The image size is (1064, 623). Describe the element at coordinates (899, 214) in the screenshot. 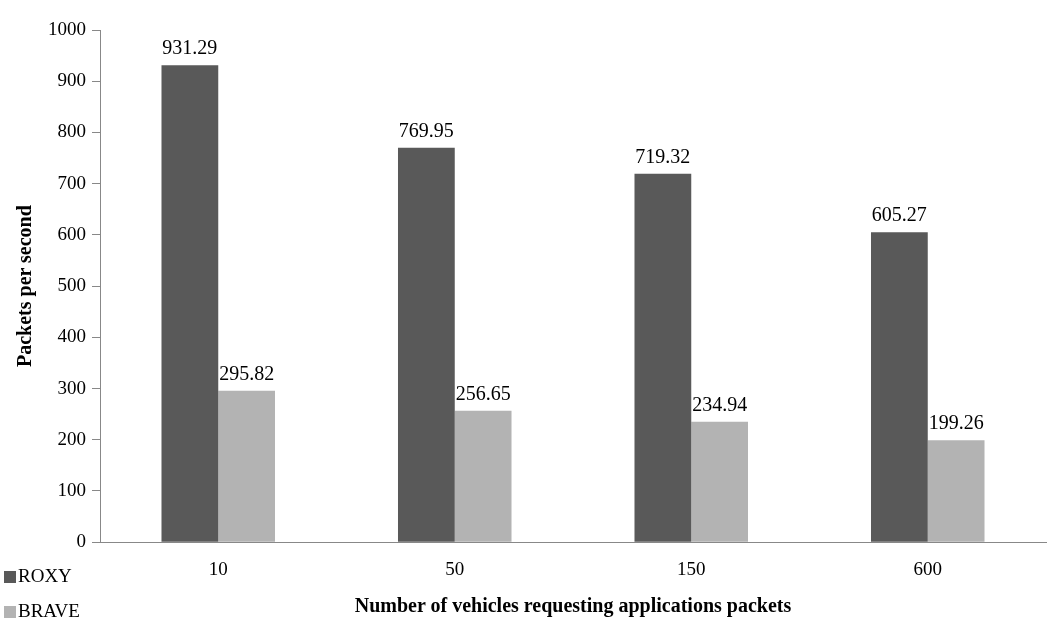

I see `data-label: 605.27` at that location.